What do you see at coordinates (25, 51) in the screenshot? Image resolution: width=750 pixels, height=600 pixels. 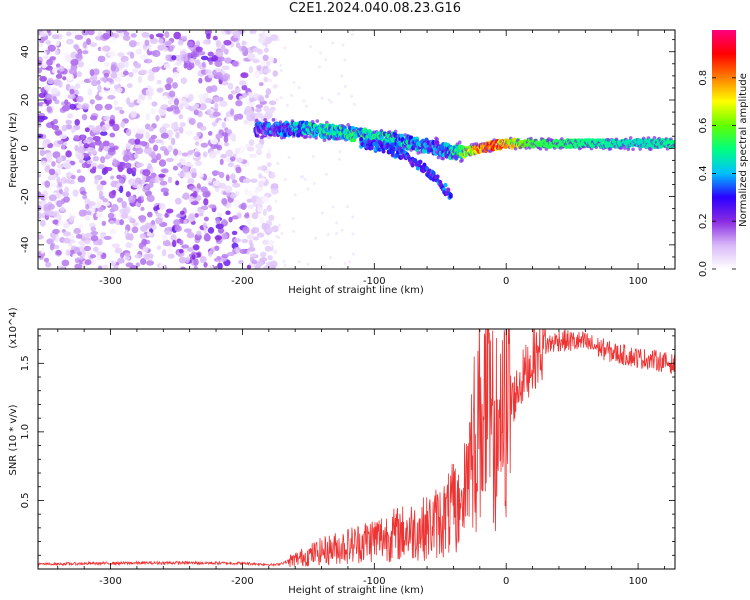 I see `y-tick-label: 40` at bounding box center [25, 51].